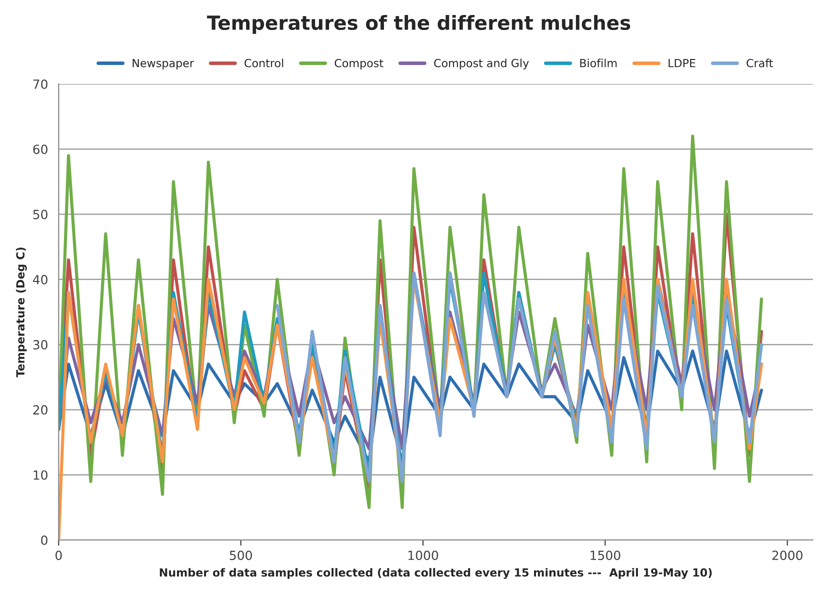  What do you see at coordinates (481, 64) in the screenshot?
I see `legend-label: Compost and Gly` at bounding box center [481, 64].